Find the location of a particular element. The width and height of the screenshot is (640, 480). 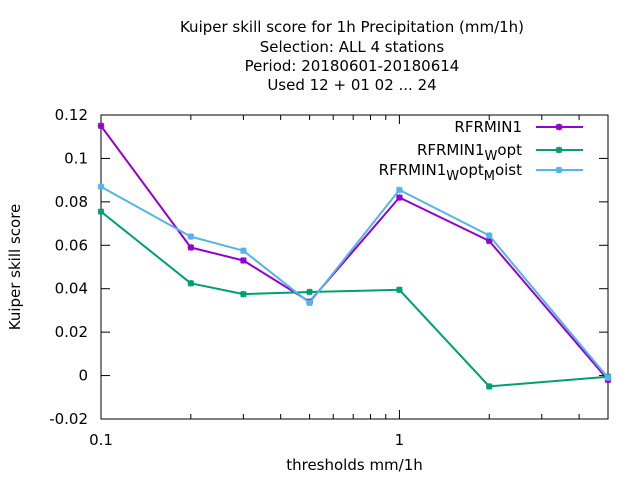

legend-item-2: RFRMIN1Wopt is located at coordinates (500, 152).